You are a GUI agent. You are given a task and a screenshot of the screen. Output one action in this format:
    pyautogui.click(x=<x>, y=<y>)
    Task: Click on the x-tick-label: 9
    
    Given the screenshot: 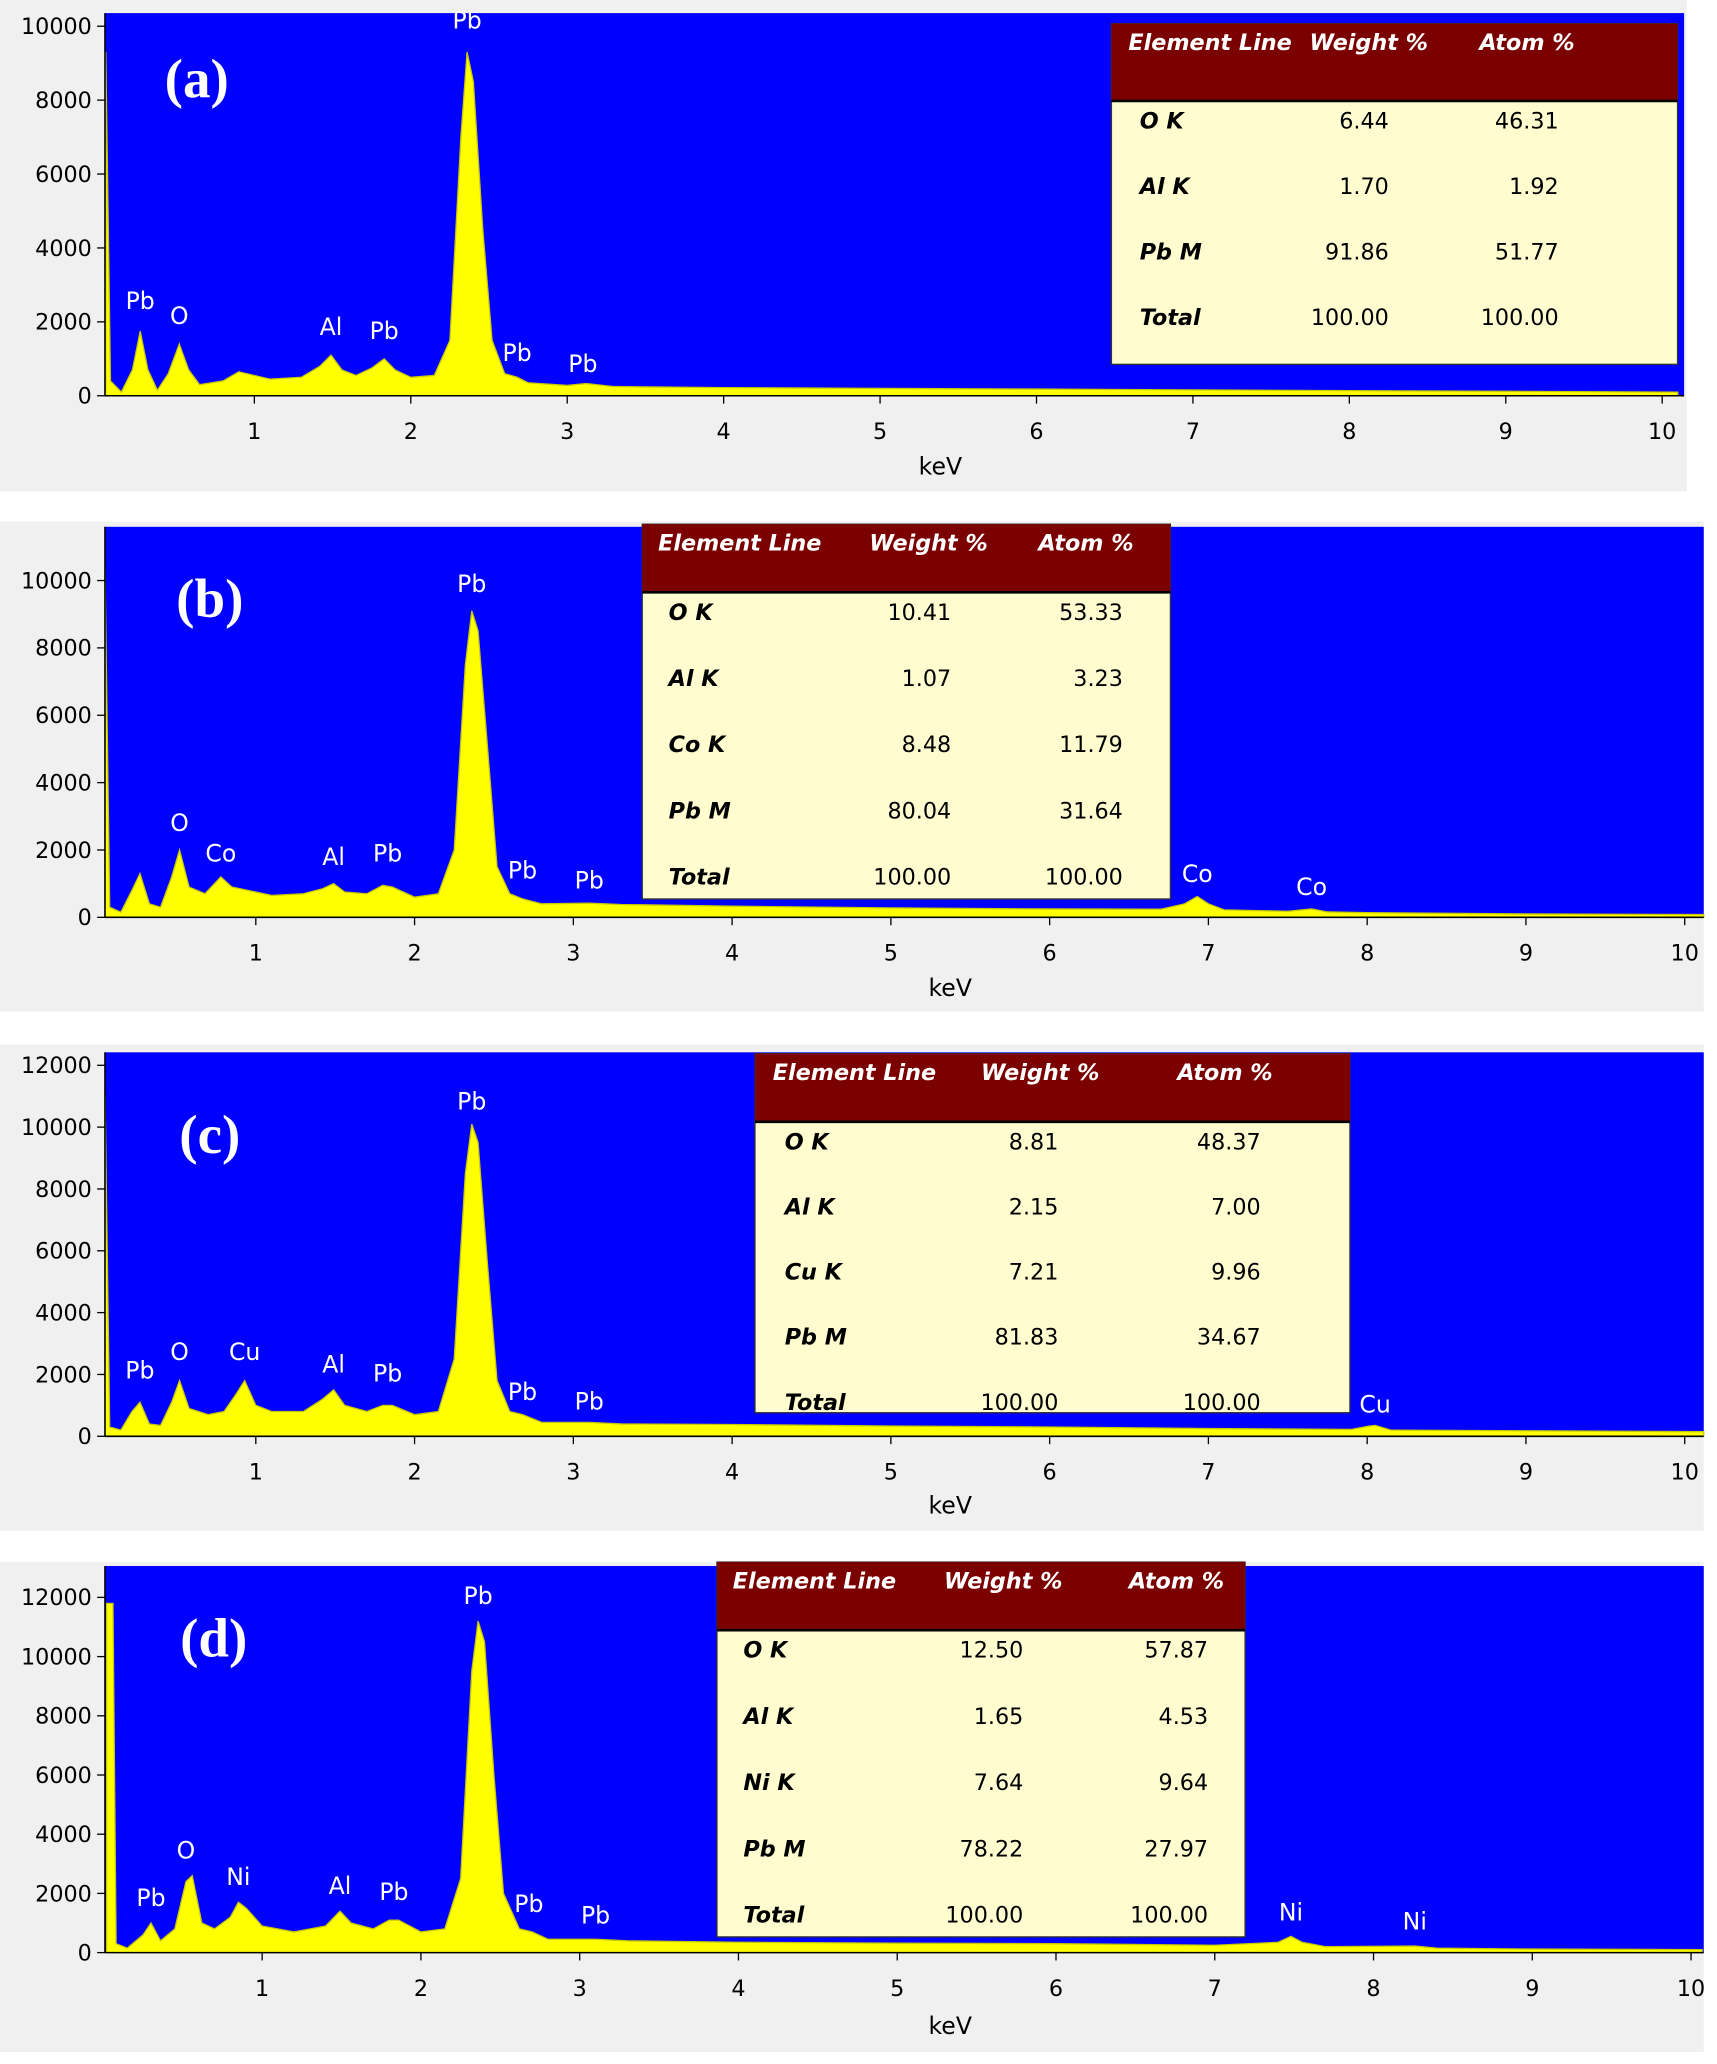 What is the action you would take?
    pyautogui.click(x=1526, y=1473)
    